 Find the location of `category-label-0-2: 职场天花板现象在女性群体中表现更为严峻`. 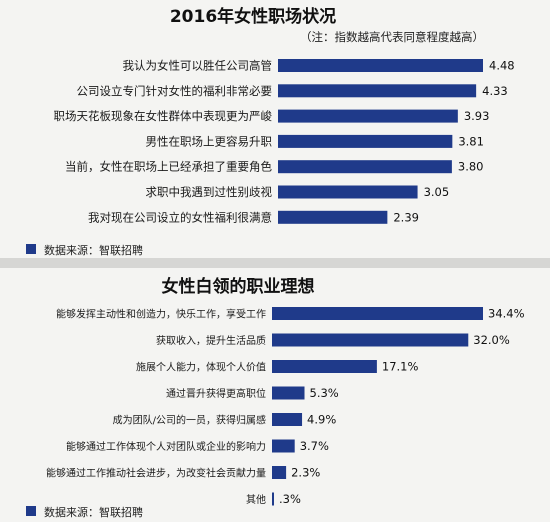

category-label-0-2: 职场天花板现象在女性群体中表现更为严峻 is located at coordinates (163, 116).